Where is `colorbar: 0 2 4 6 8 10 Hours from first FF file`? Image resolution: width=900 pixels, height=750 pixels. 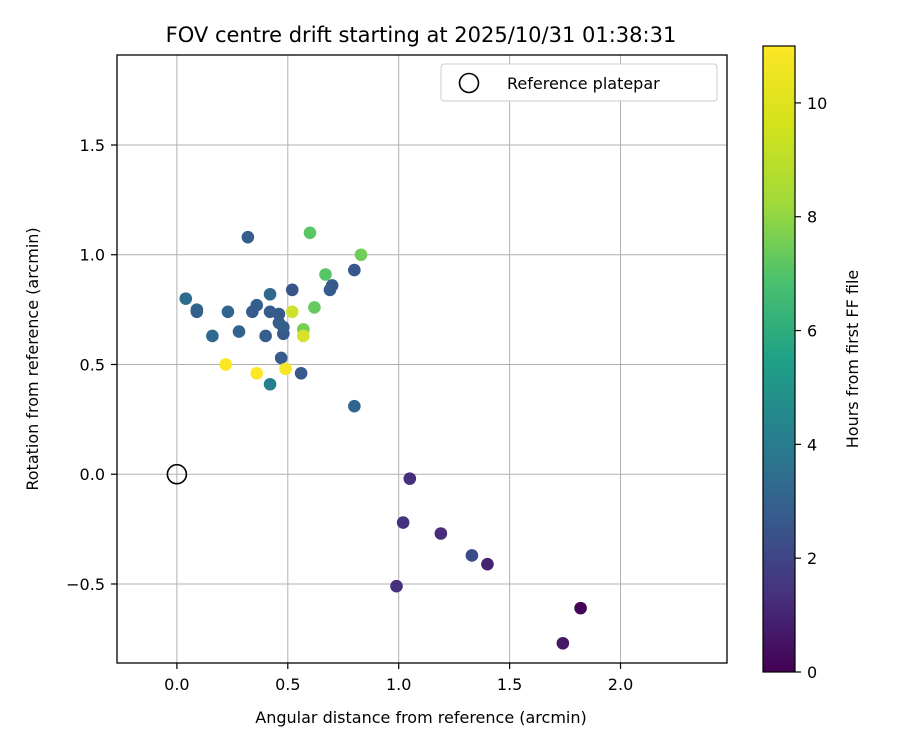 colorbar: 0 2 4 6 8 10 Hours from first FF file is located at coordinates (812, 363).